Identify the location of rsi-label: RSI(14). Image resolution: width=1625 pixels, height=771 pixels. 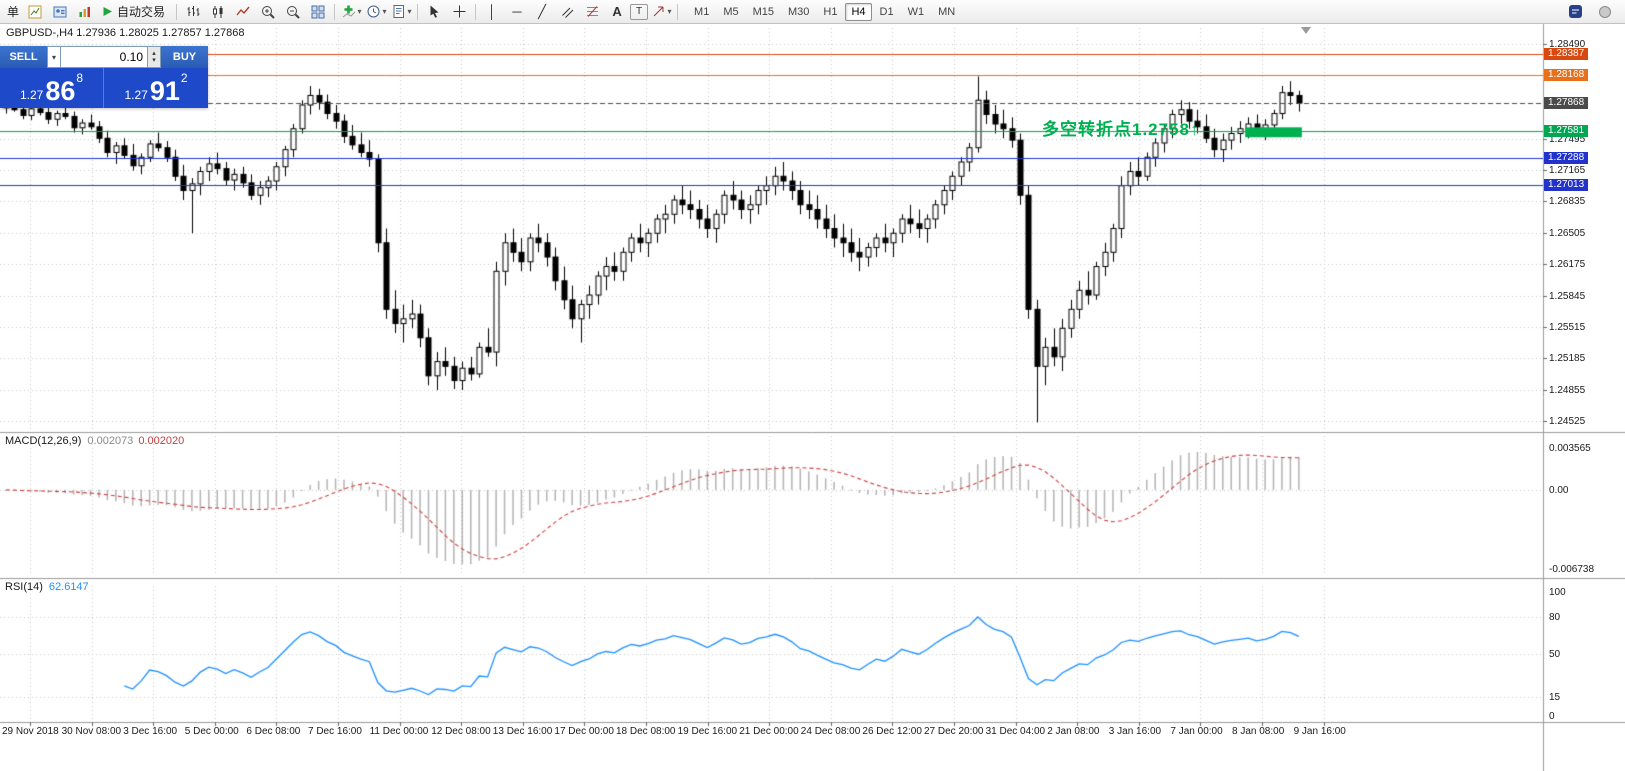
(24, 587).